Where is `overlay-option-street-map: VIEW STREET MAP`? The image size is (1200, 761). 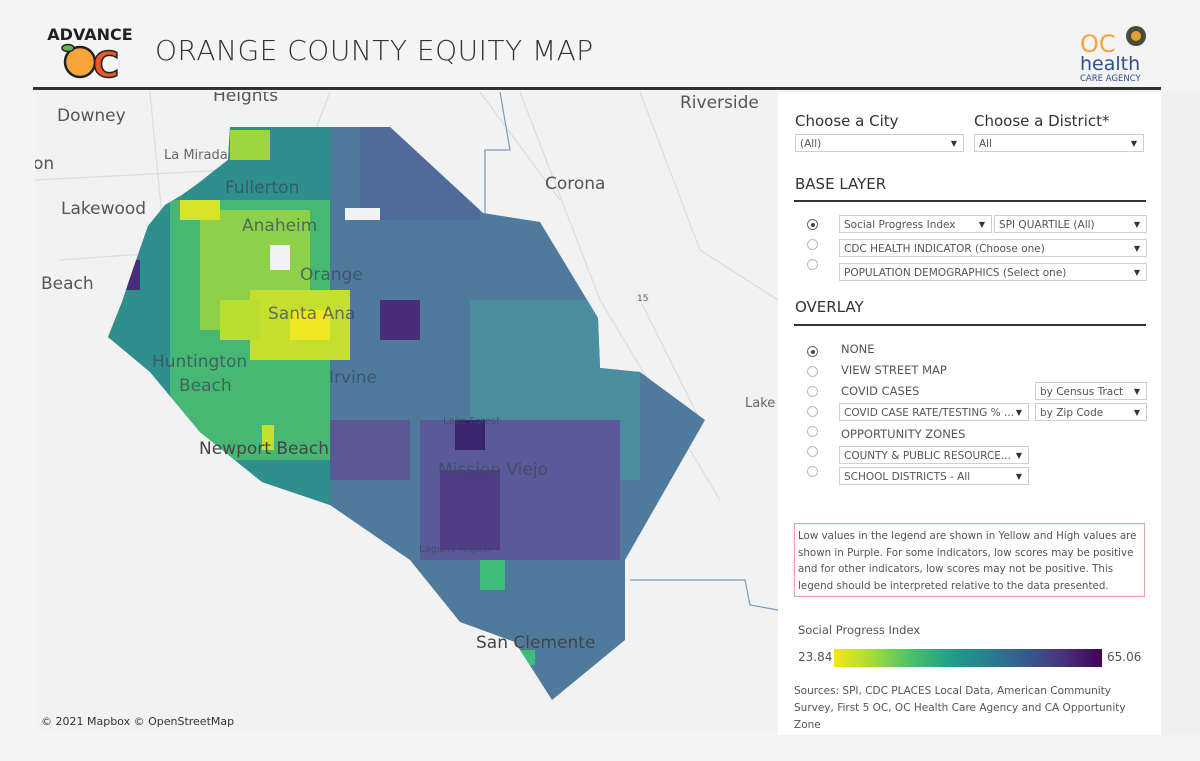 overlay-option-street-map: VIEW STREET MAP is located at coordinates (894, 370).